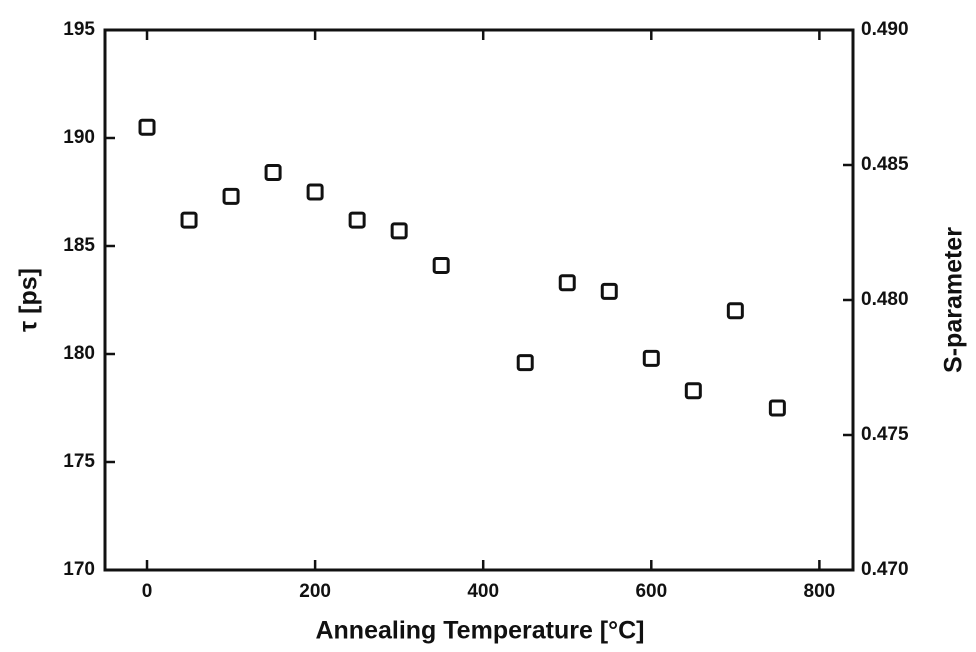 The image size is (976, 652). Describe the element at coordinates (885, 569) in the screenshot. I see `y2-tick-label: 0.470` at that location.